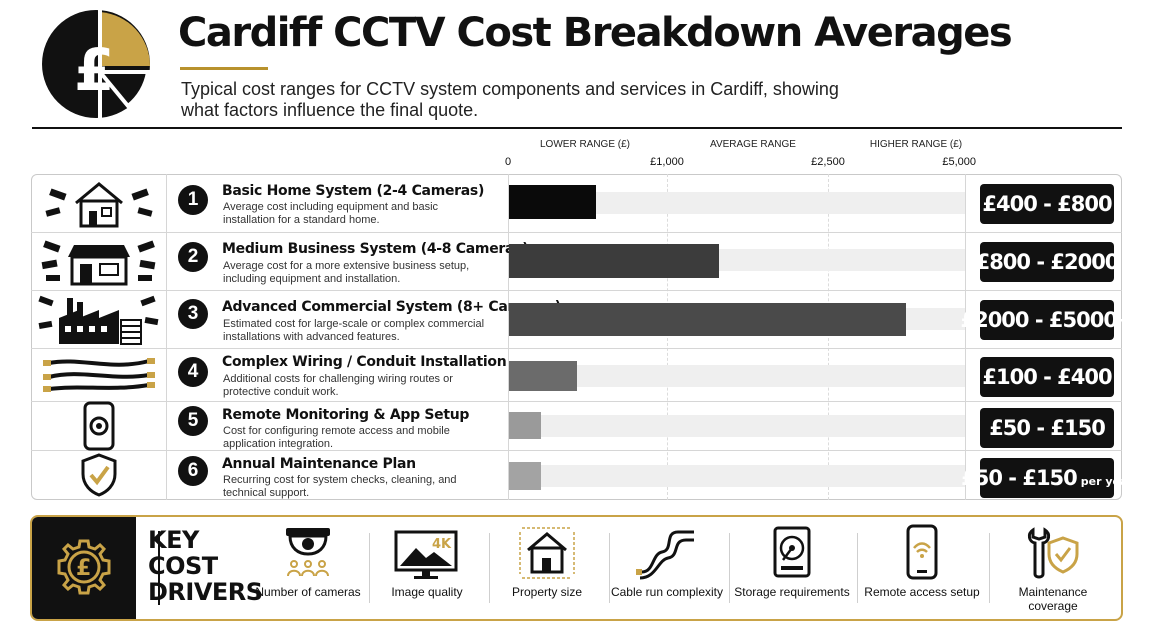 This screenshot has width=1152, height=640. I want to click on row-number-badge: 6, so click(193, 471).